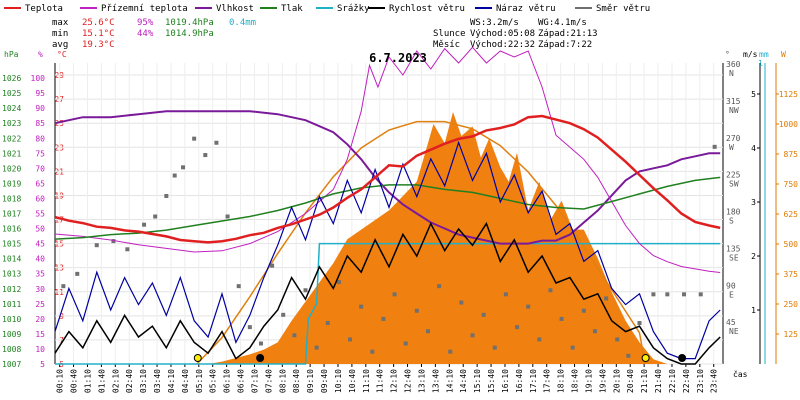 This screenshot has width=800, height=400. Describe the element at coordinates (40, 229) in the screenshot. I see `tick-pct: 50` at that location.